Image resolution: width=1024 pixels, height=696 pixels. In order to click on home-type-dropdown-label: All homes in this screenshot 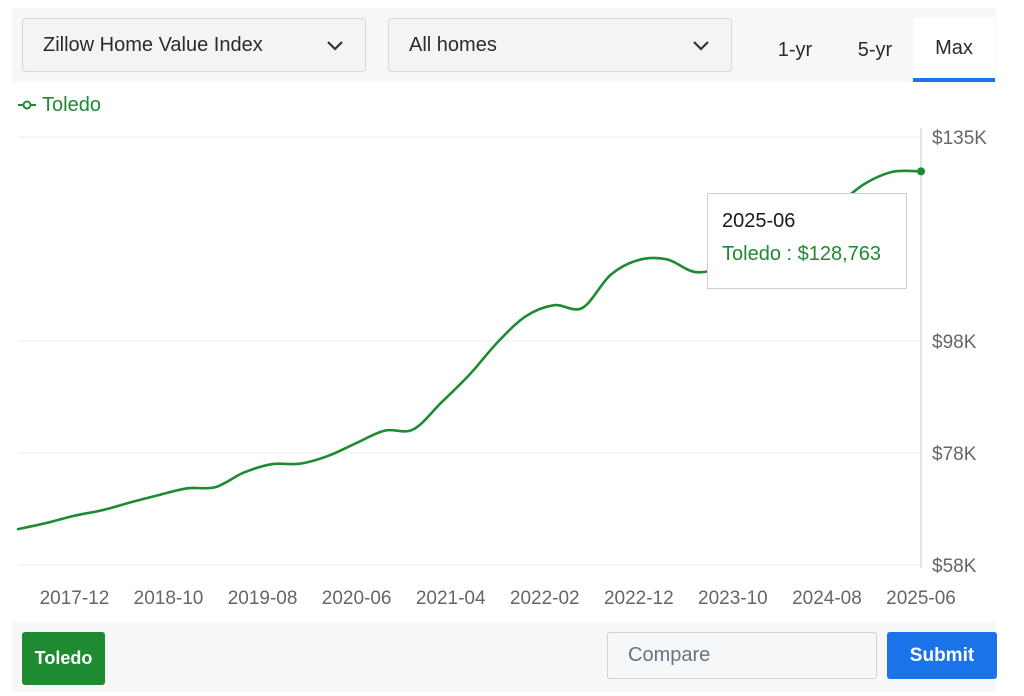, I will do `click(453, 44)`.